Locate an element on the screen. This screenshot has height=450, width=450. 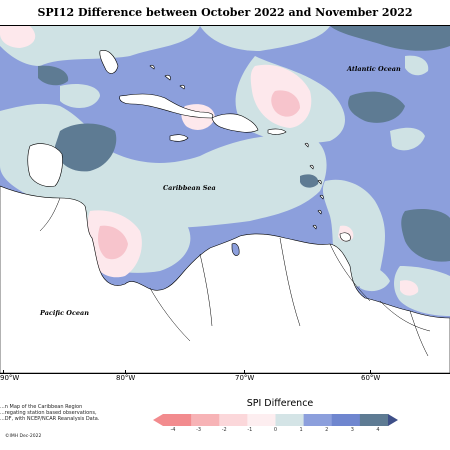
lon-tick-label: 90°W is located at coordinates (10, 378).